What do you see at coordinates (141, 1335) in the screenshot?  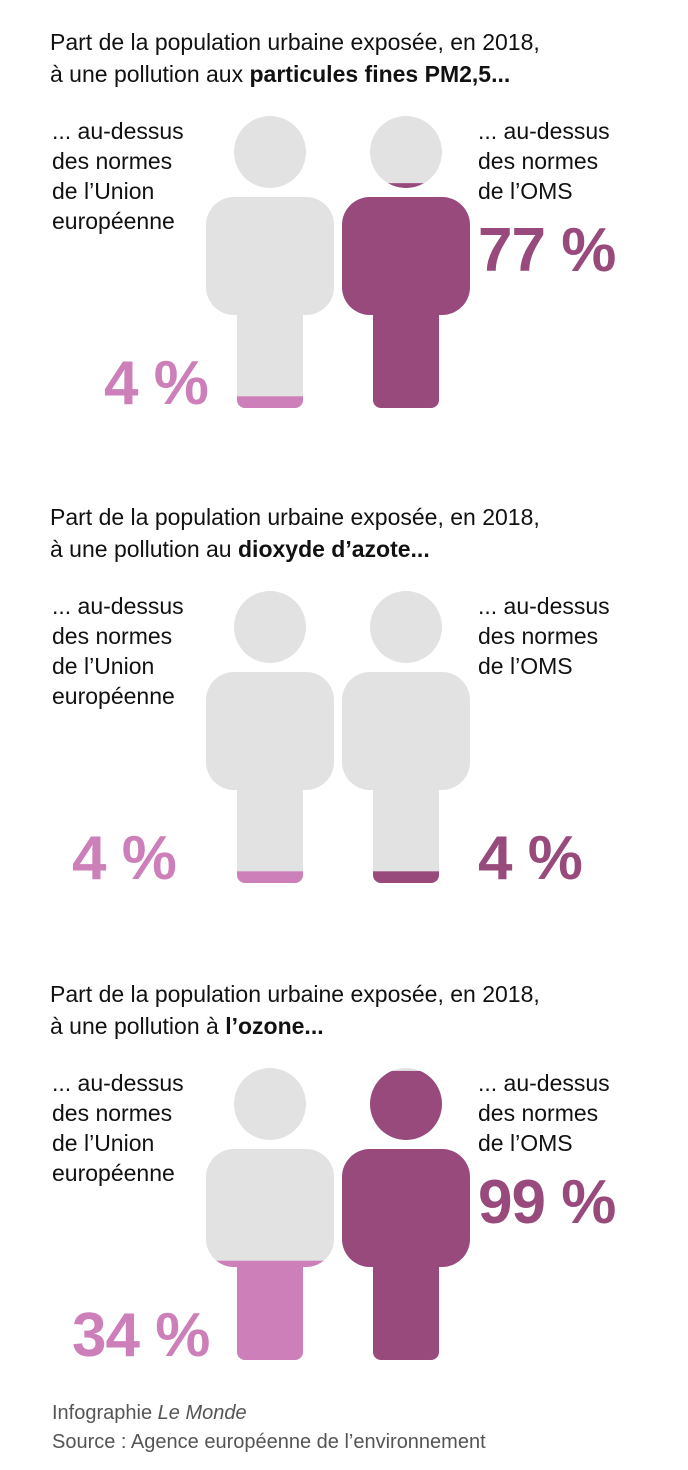 I see `value-label-eu: 34 %` at bounding box center [141, 1335].